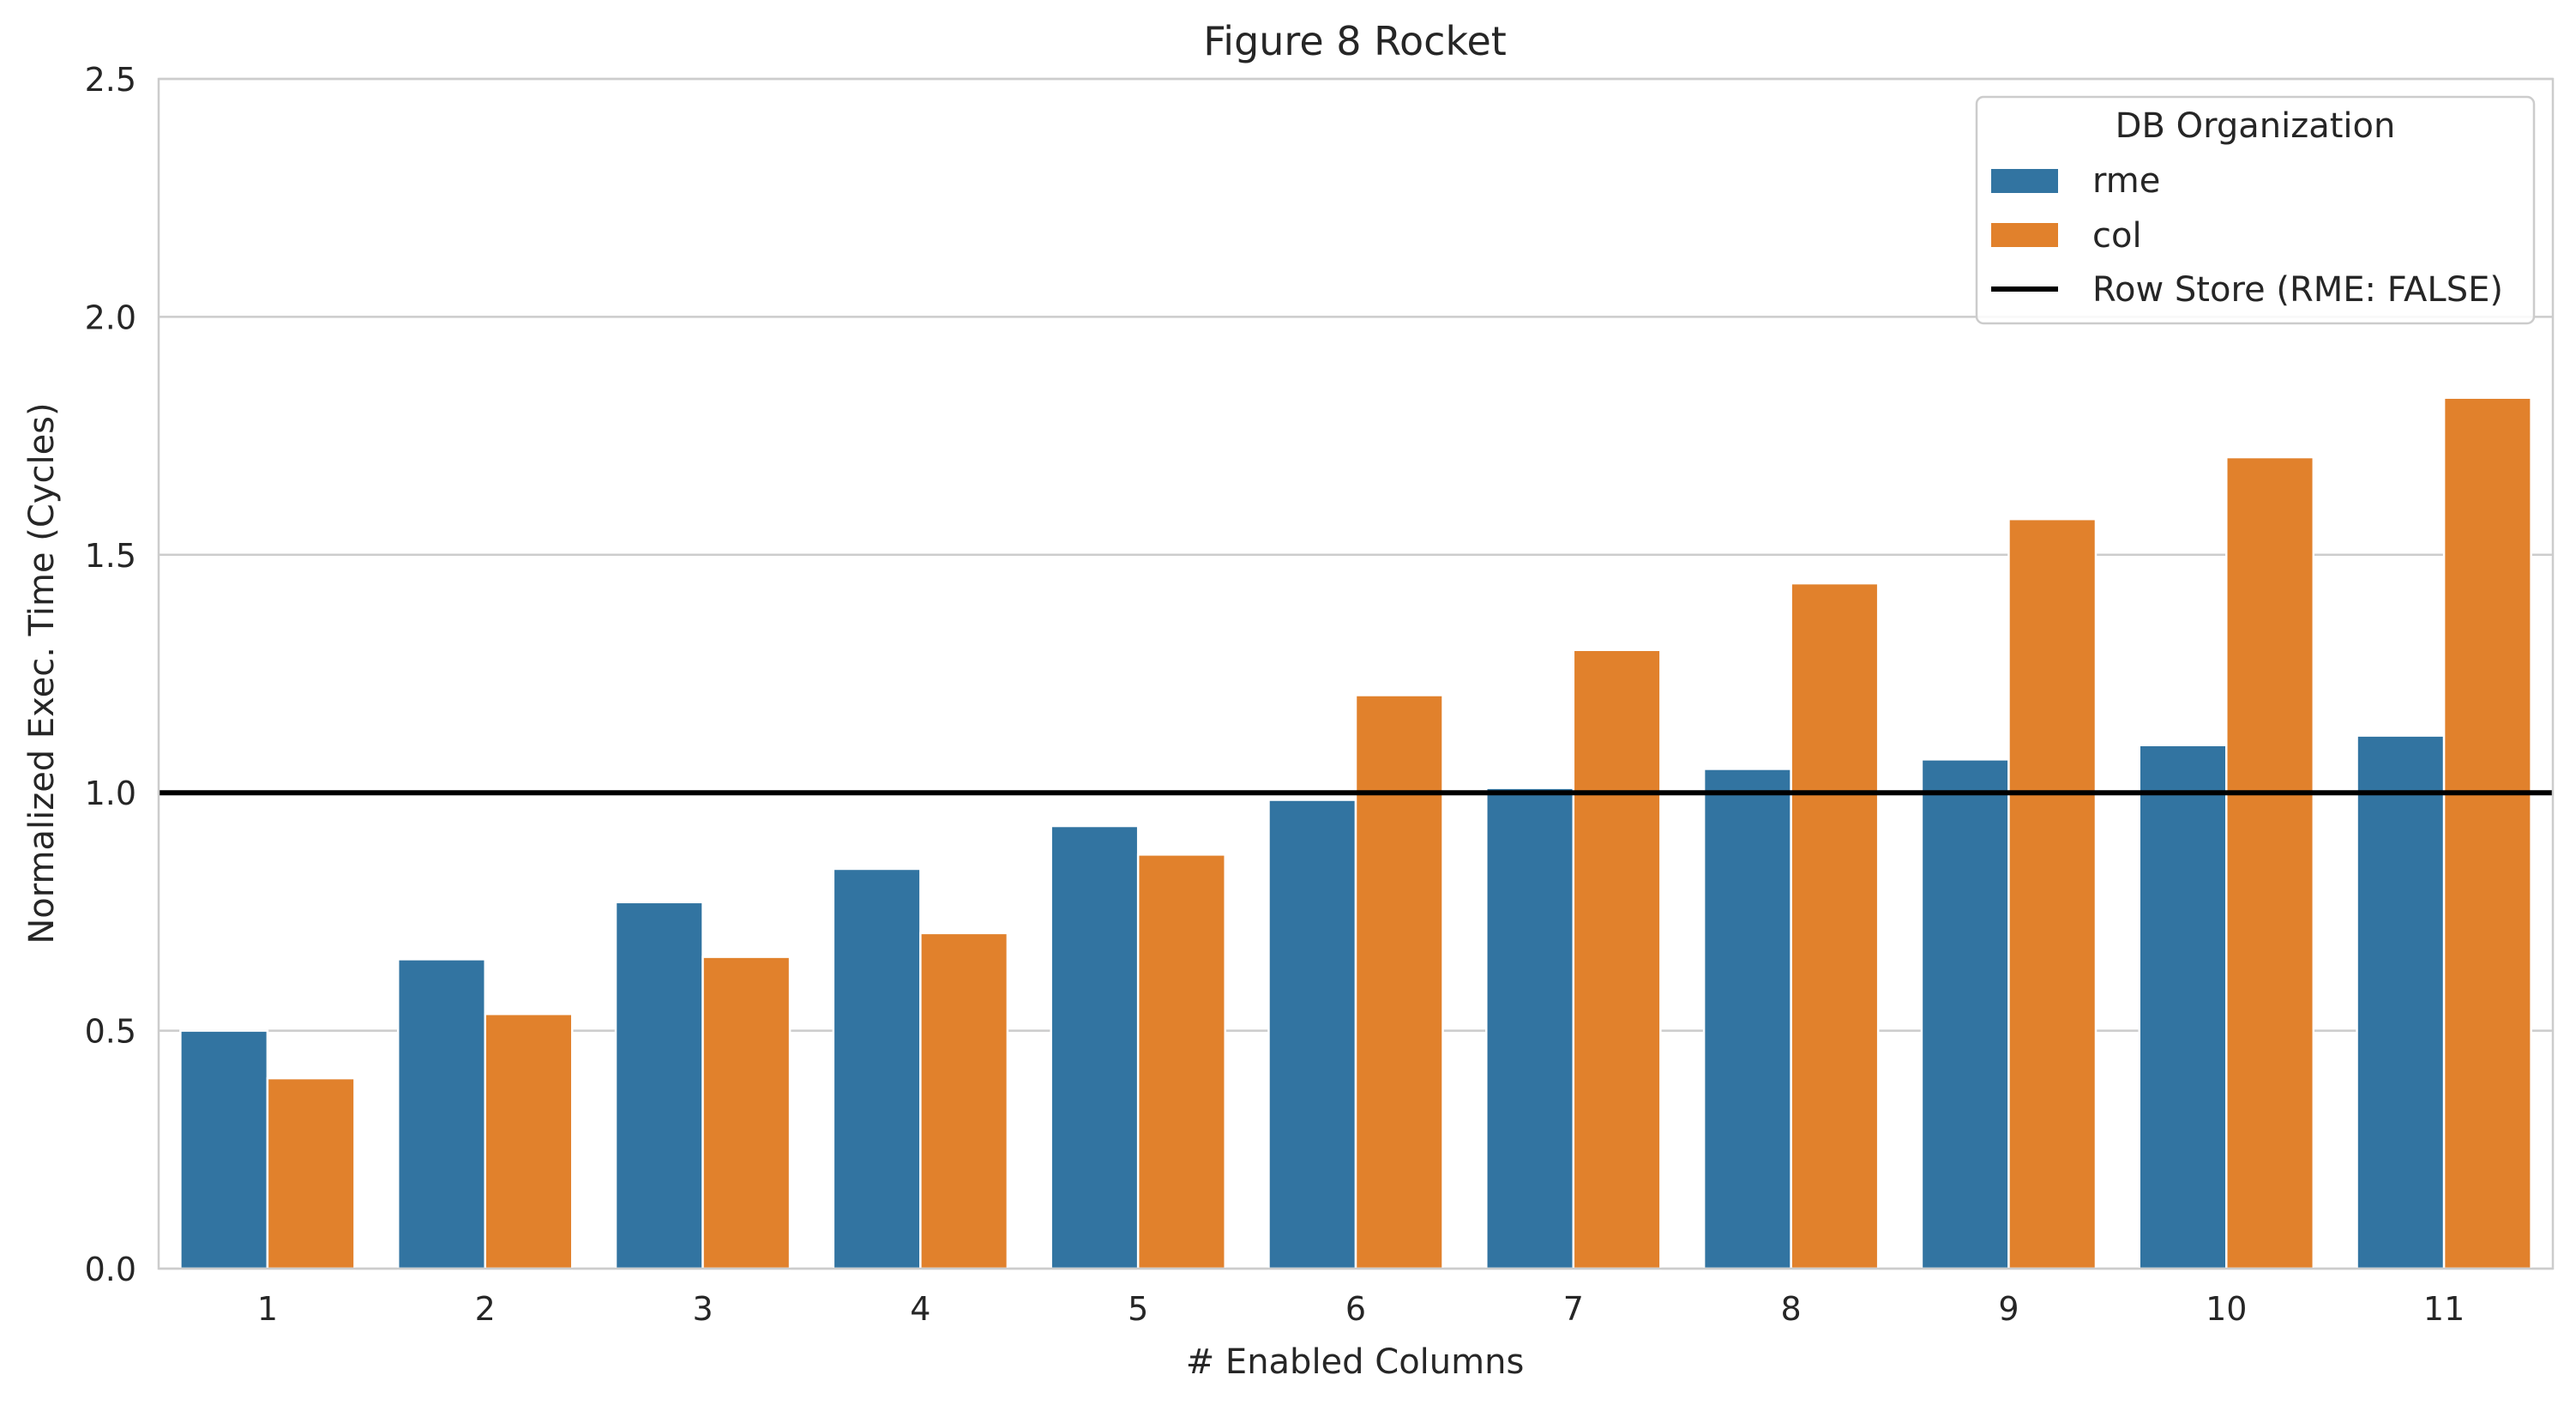  Describe the element at coordinates (1355, 41) in the screenshot. I see `chart-title: Figure 8 Rocket` at that location.